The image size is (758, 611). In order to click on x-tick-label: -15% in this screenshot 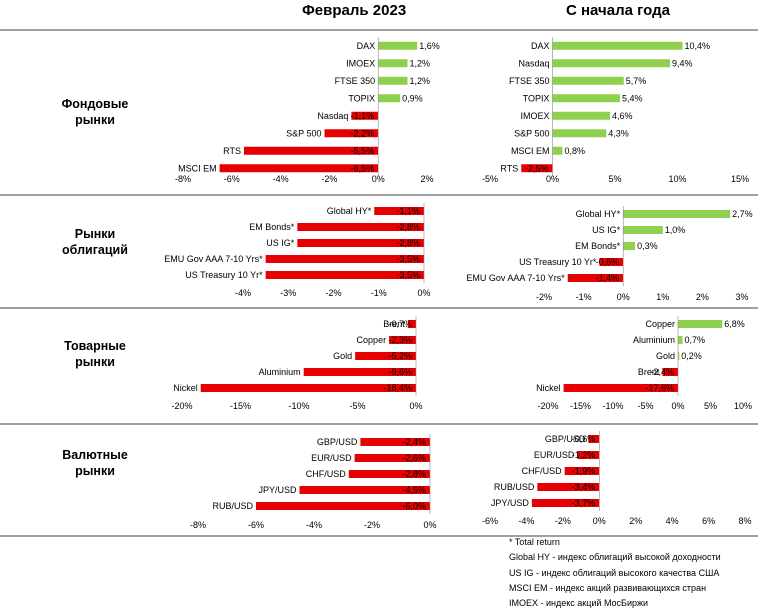, I will do `click(580, 406)`.